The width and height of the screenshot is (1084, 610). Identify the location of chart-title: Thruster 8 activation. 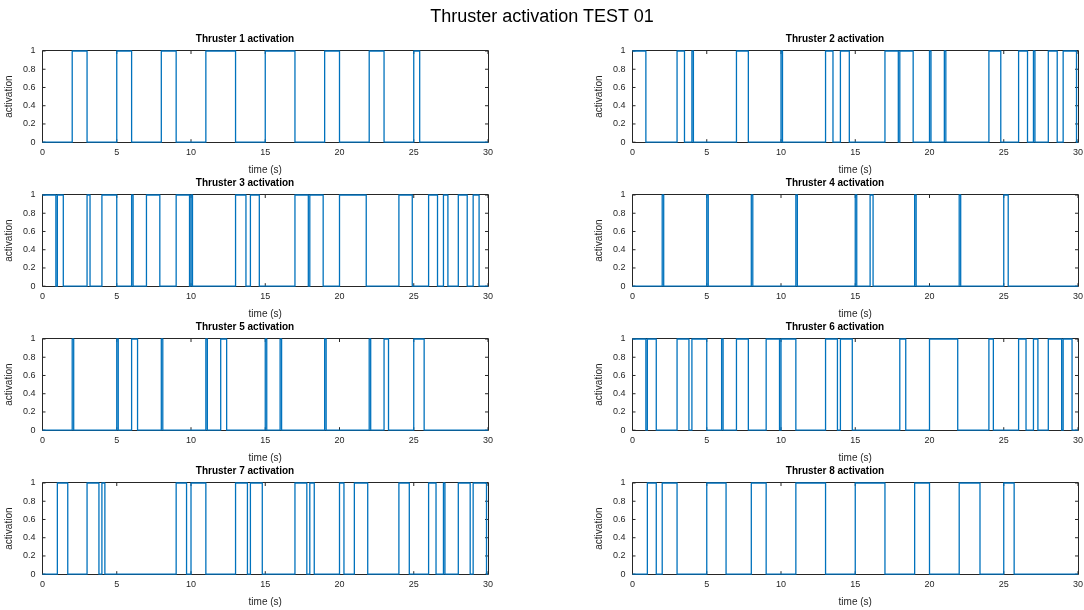
(835, 470).